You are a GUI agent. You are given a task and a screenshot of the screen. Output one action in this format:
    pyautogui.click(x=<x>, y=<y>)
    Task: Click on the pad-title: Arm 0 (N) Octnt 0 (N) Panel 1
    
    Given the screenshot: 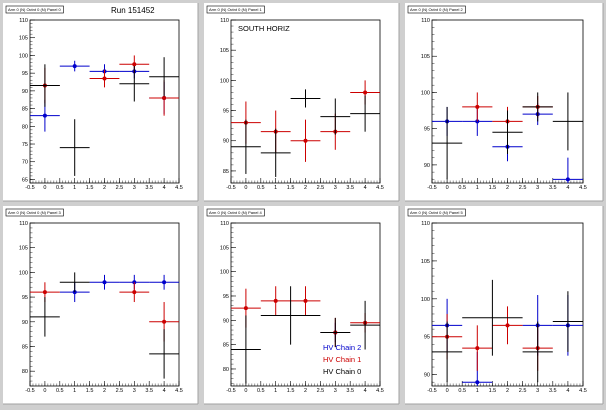 What is the action you would take?
    pyautogui.click(x=235, y=9)
    